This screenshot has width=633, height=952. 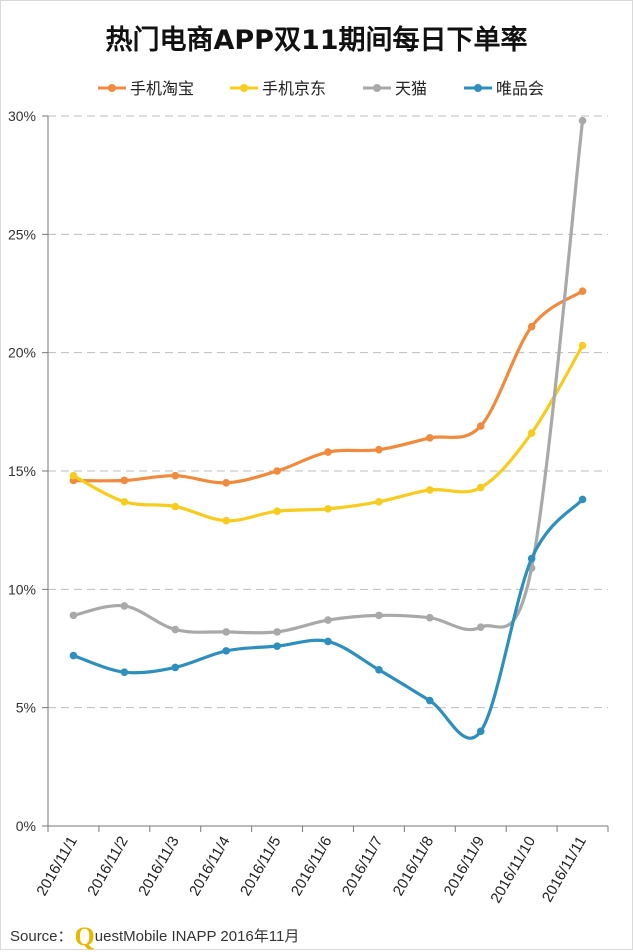 I want to click on x-tick-label: 2016/11/4, so click(x=210, y=866).